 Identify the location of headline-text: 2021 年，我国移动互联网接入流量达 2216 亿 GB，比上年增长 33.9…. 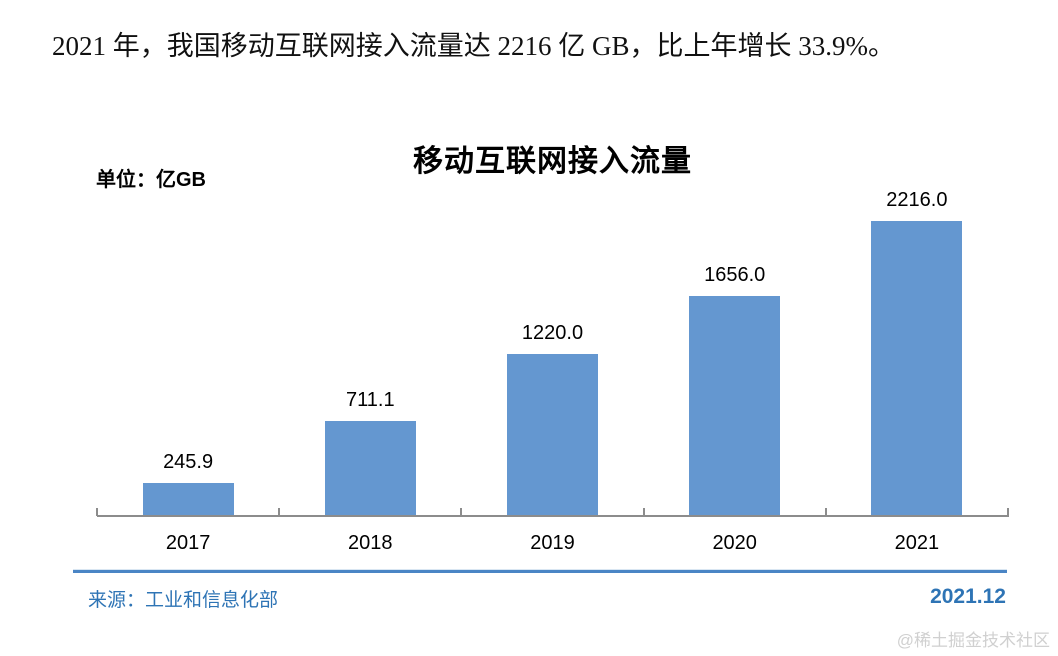
(473, 46).